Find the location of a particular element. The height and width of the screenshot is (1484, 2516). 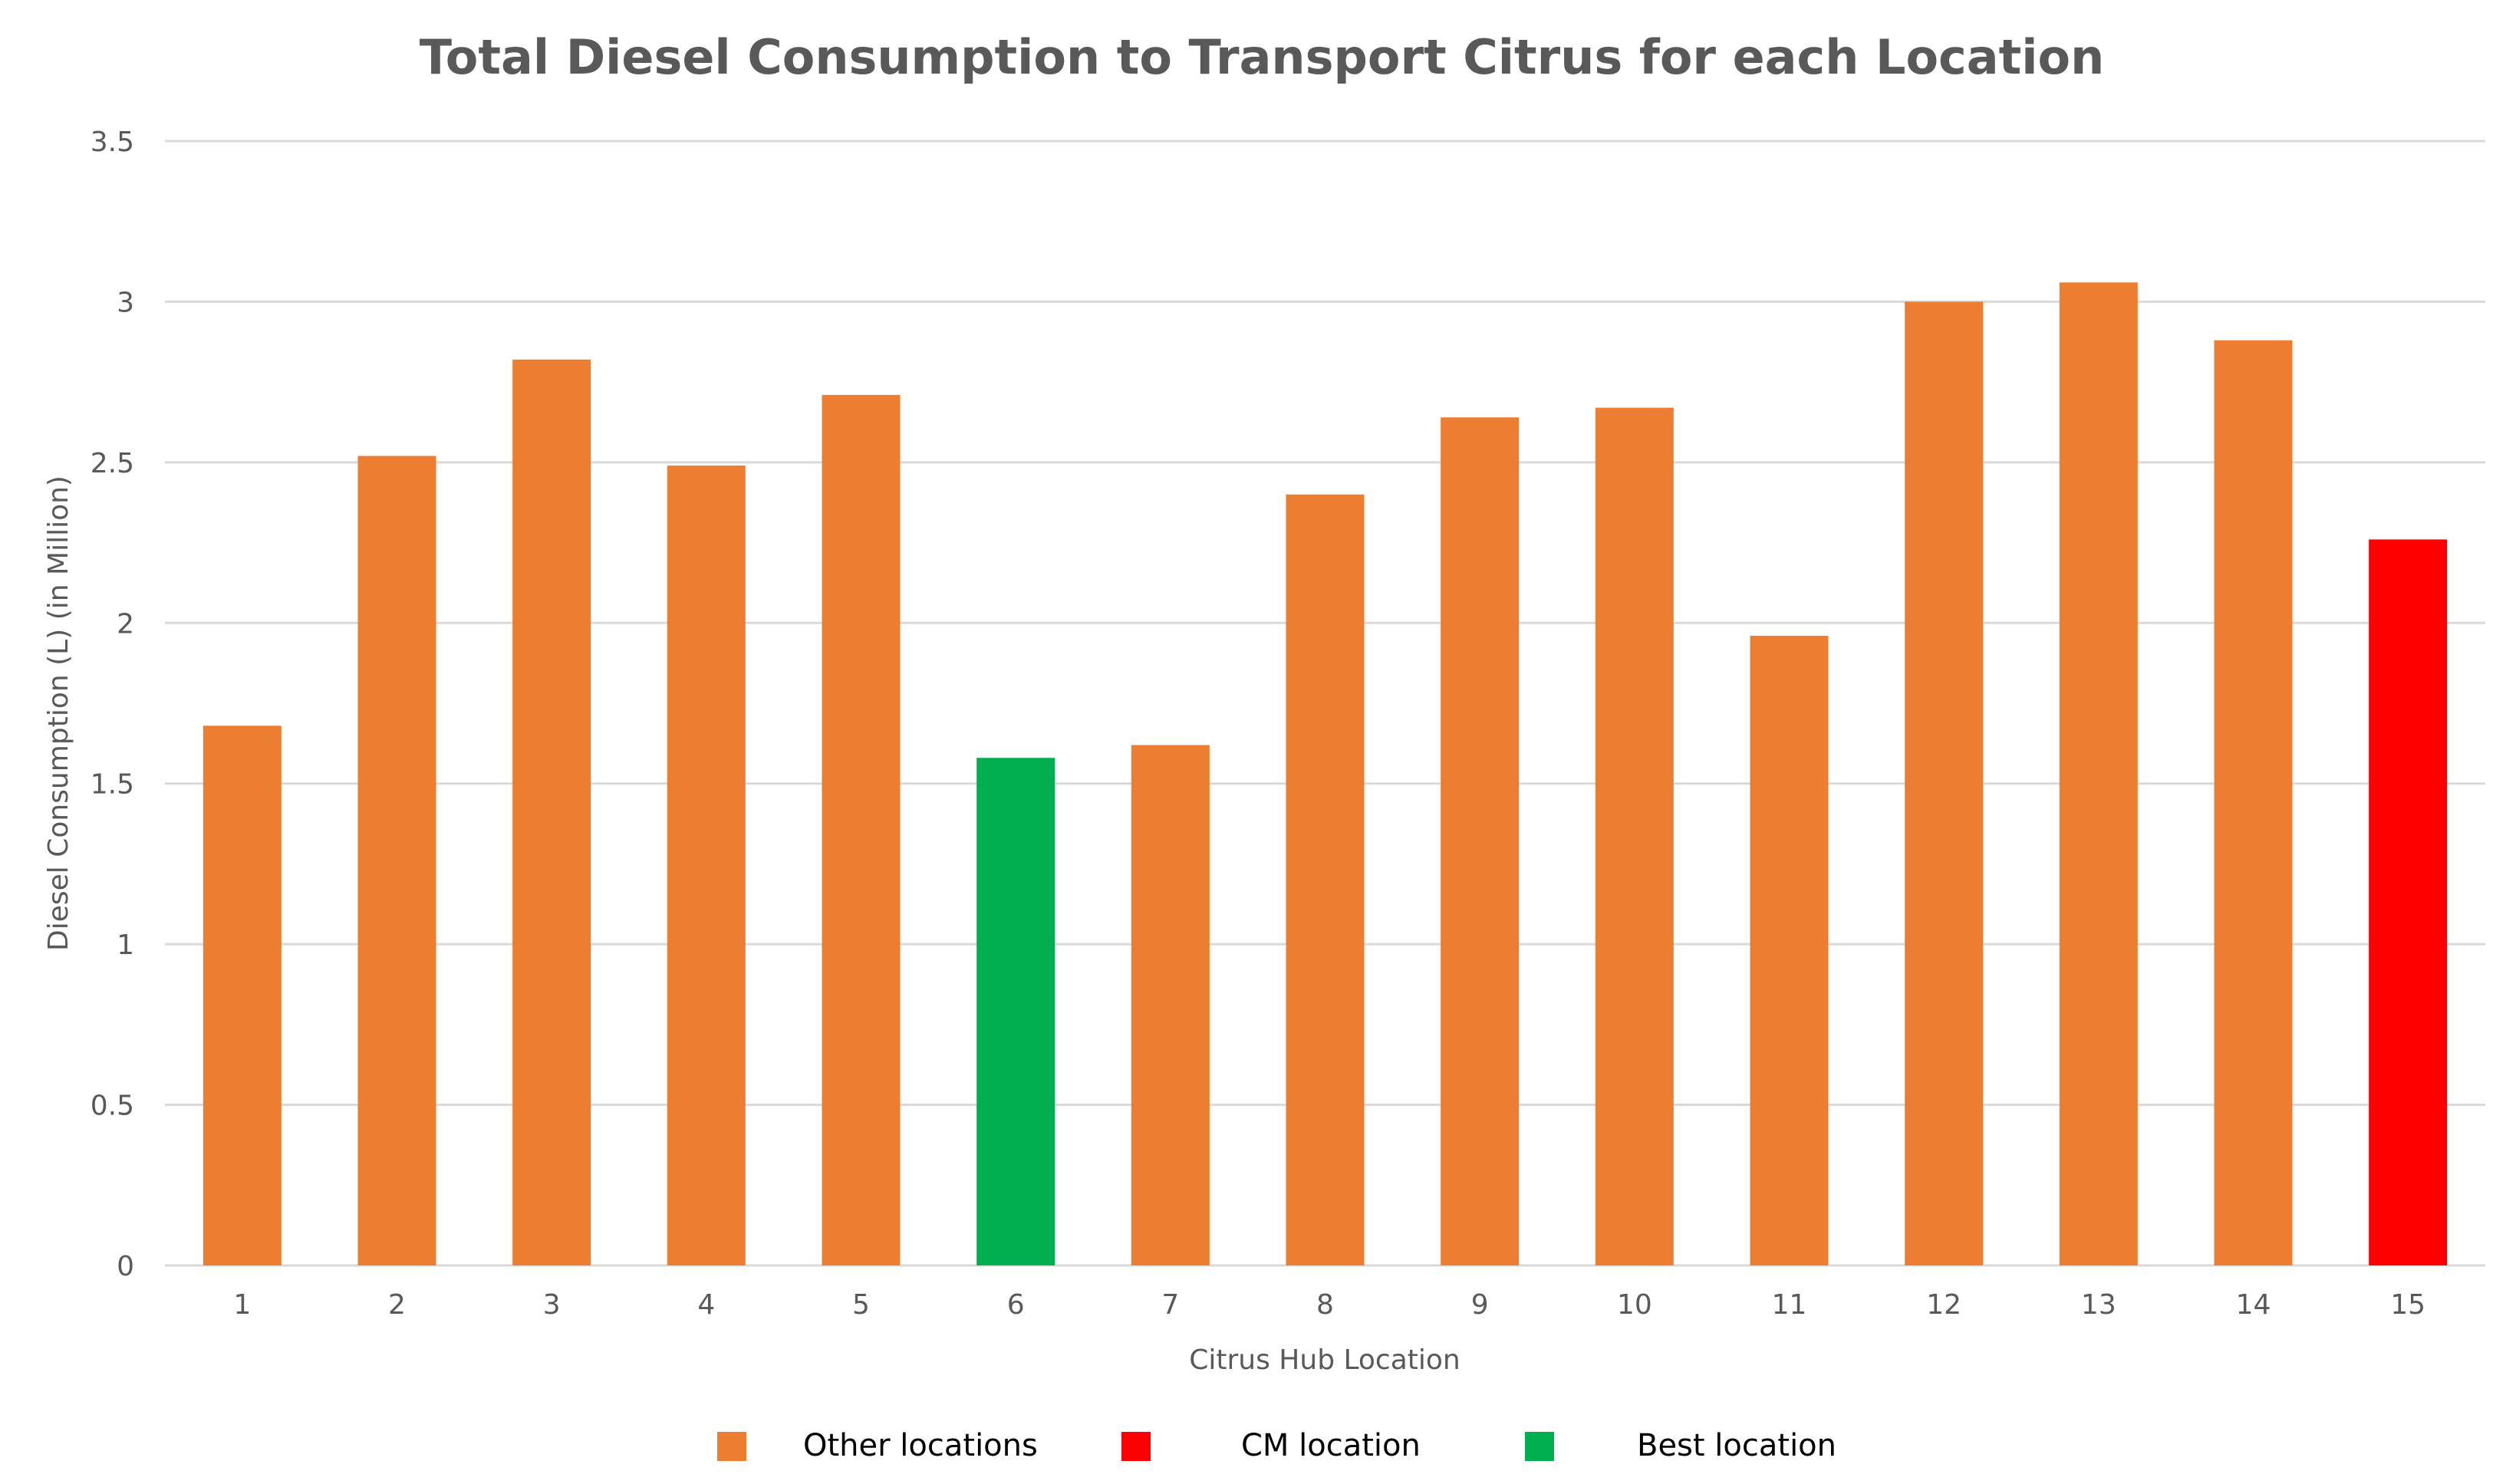

x-tick-label: 11 is located at coordinates (1789, 1305).